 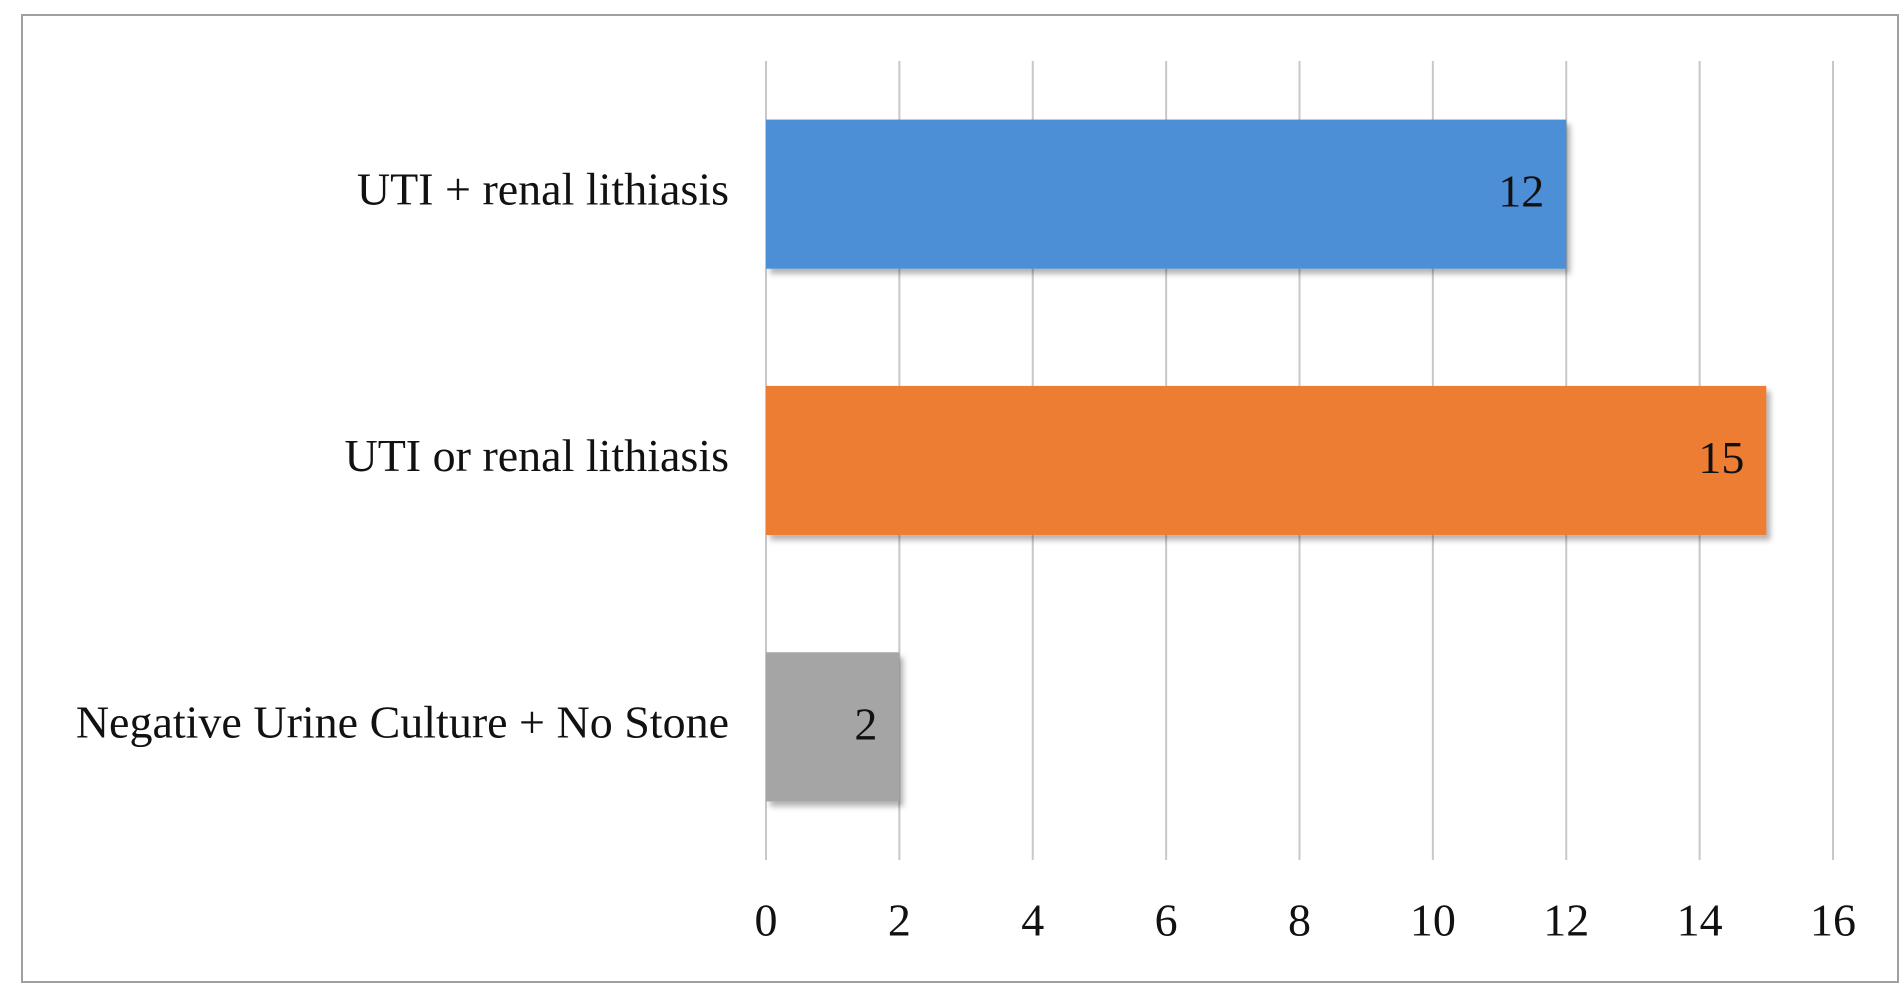 I want to click on x-tick-label: 0, so click(x=766, y=920).